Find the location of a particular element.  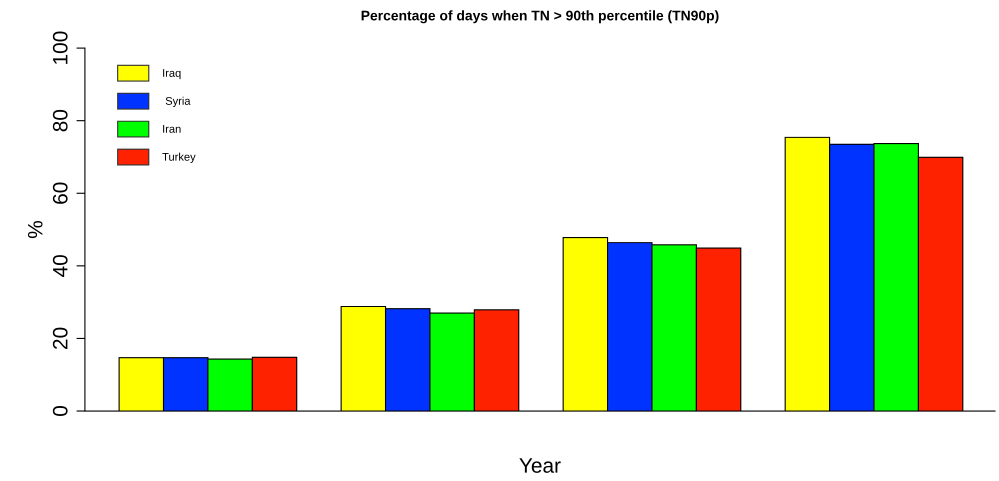

y-tick-label: 20 is located at coordinates (60, 338).